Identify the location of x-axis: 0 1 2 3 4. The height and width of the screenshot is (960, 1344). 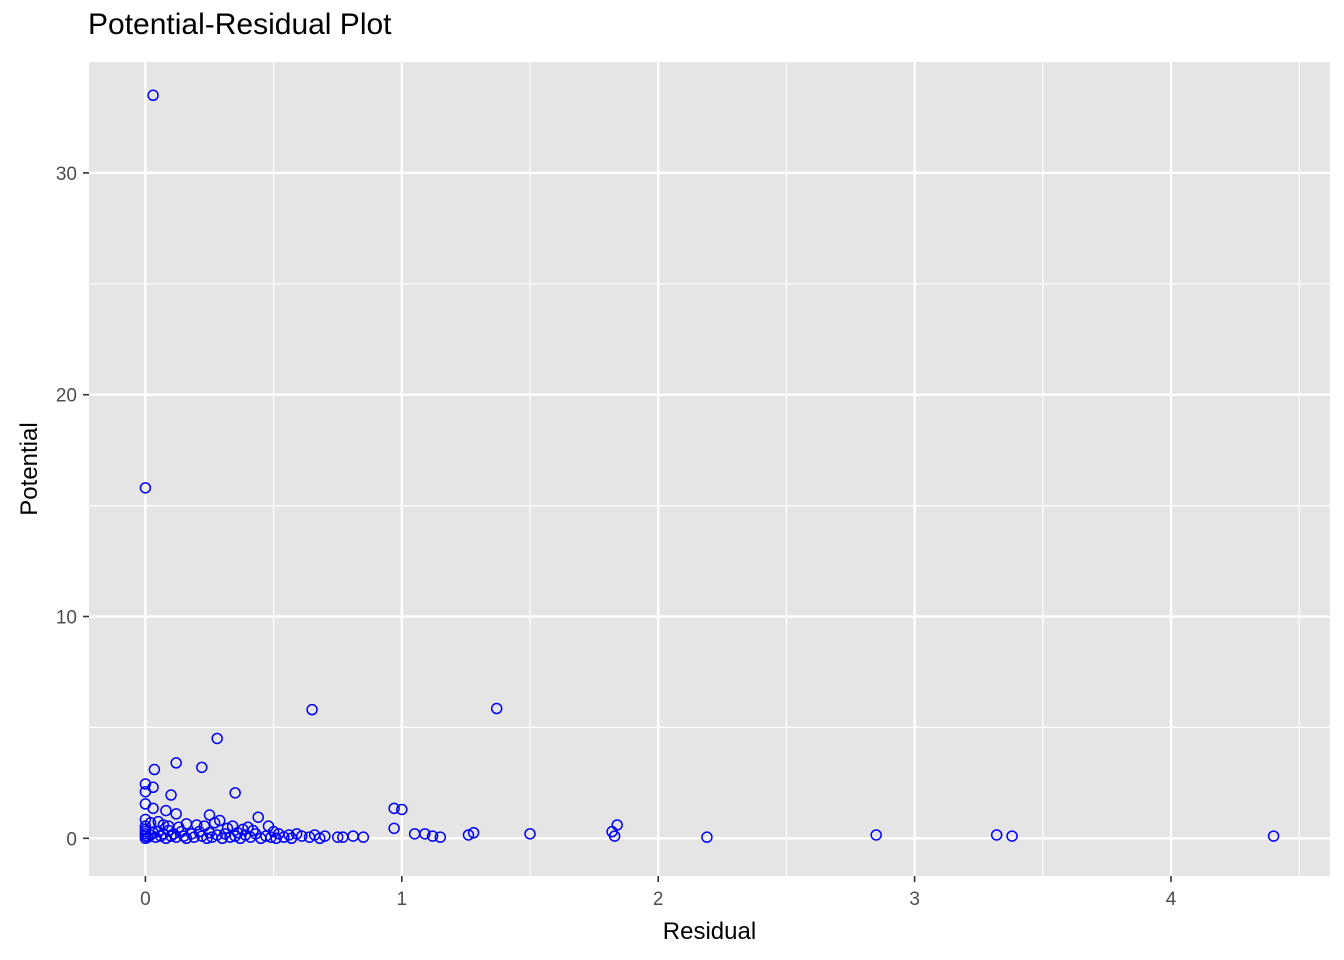
(658, 893).